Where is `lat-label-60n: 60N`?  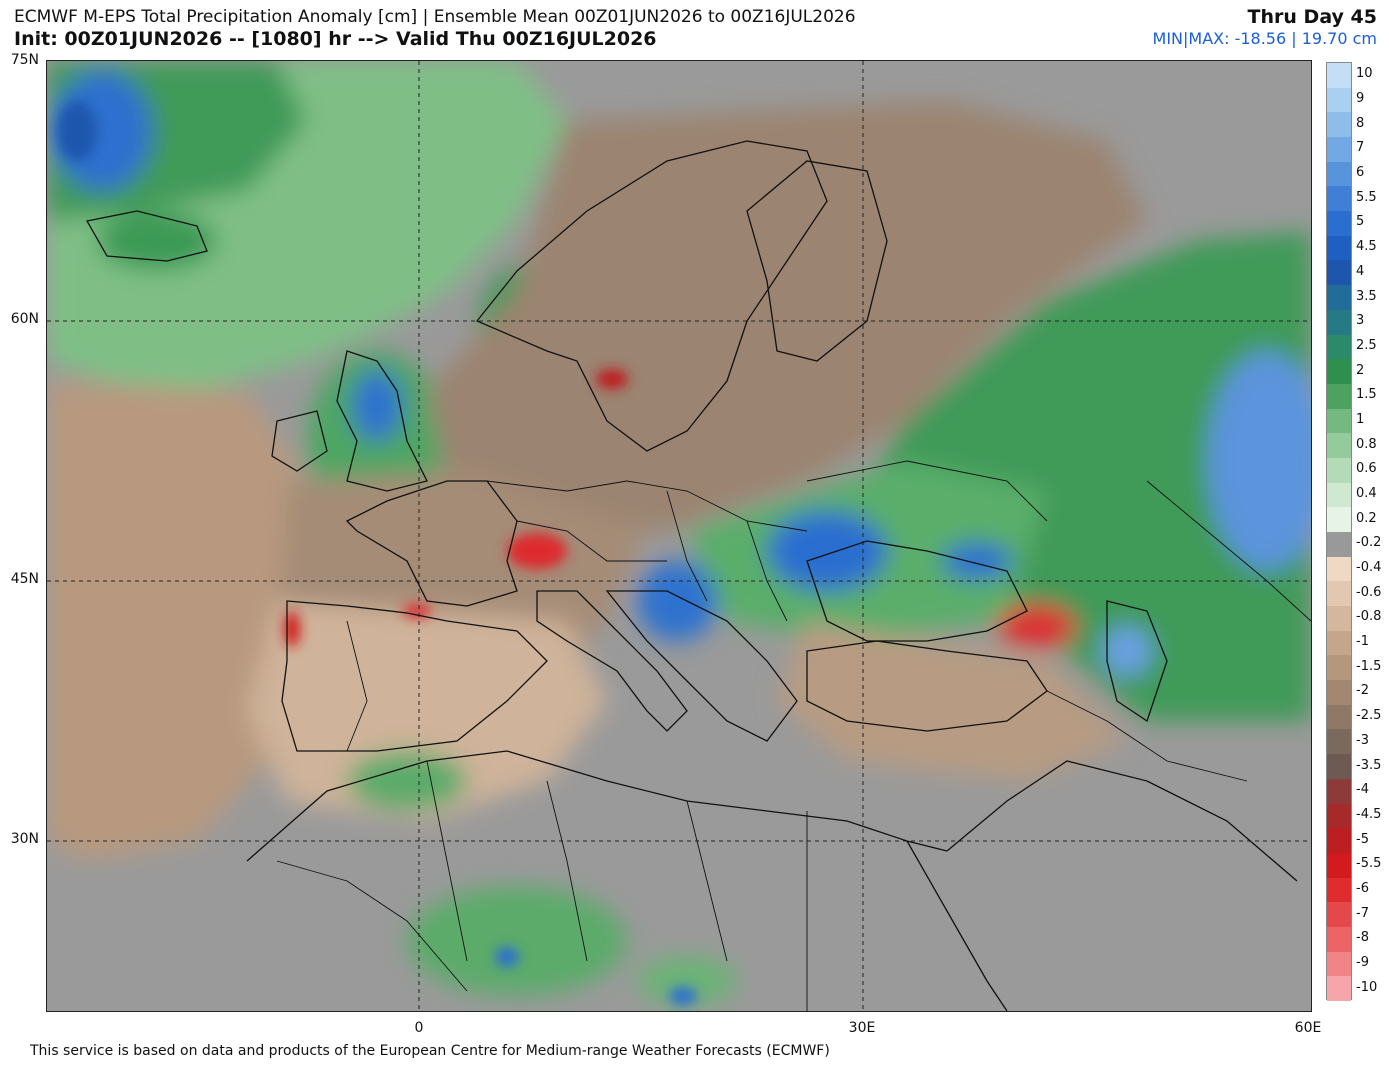 lat-label-60n: 60N is located at coordinates (24, 319).